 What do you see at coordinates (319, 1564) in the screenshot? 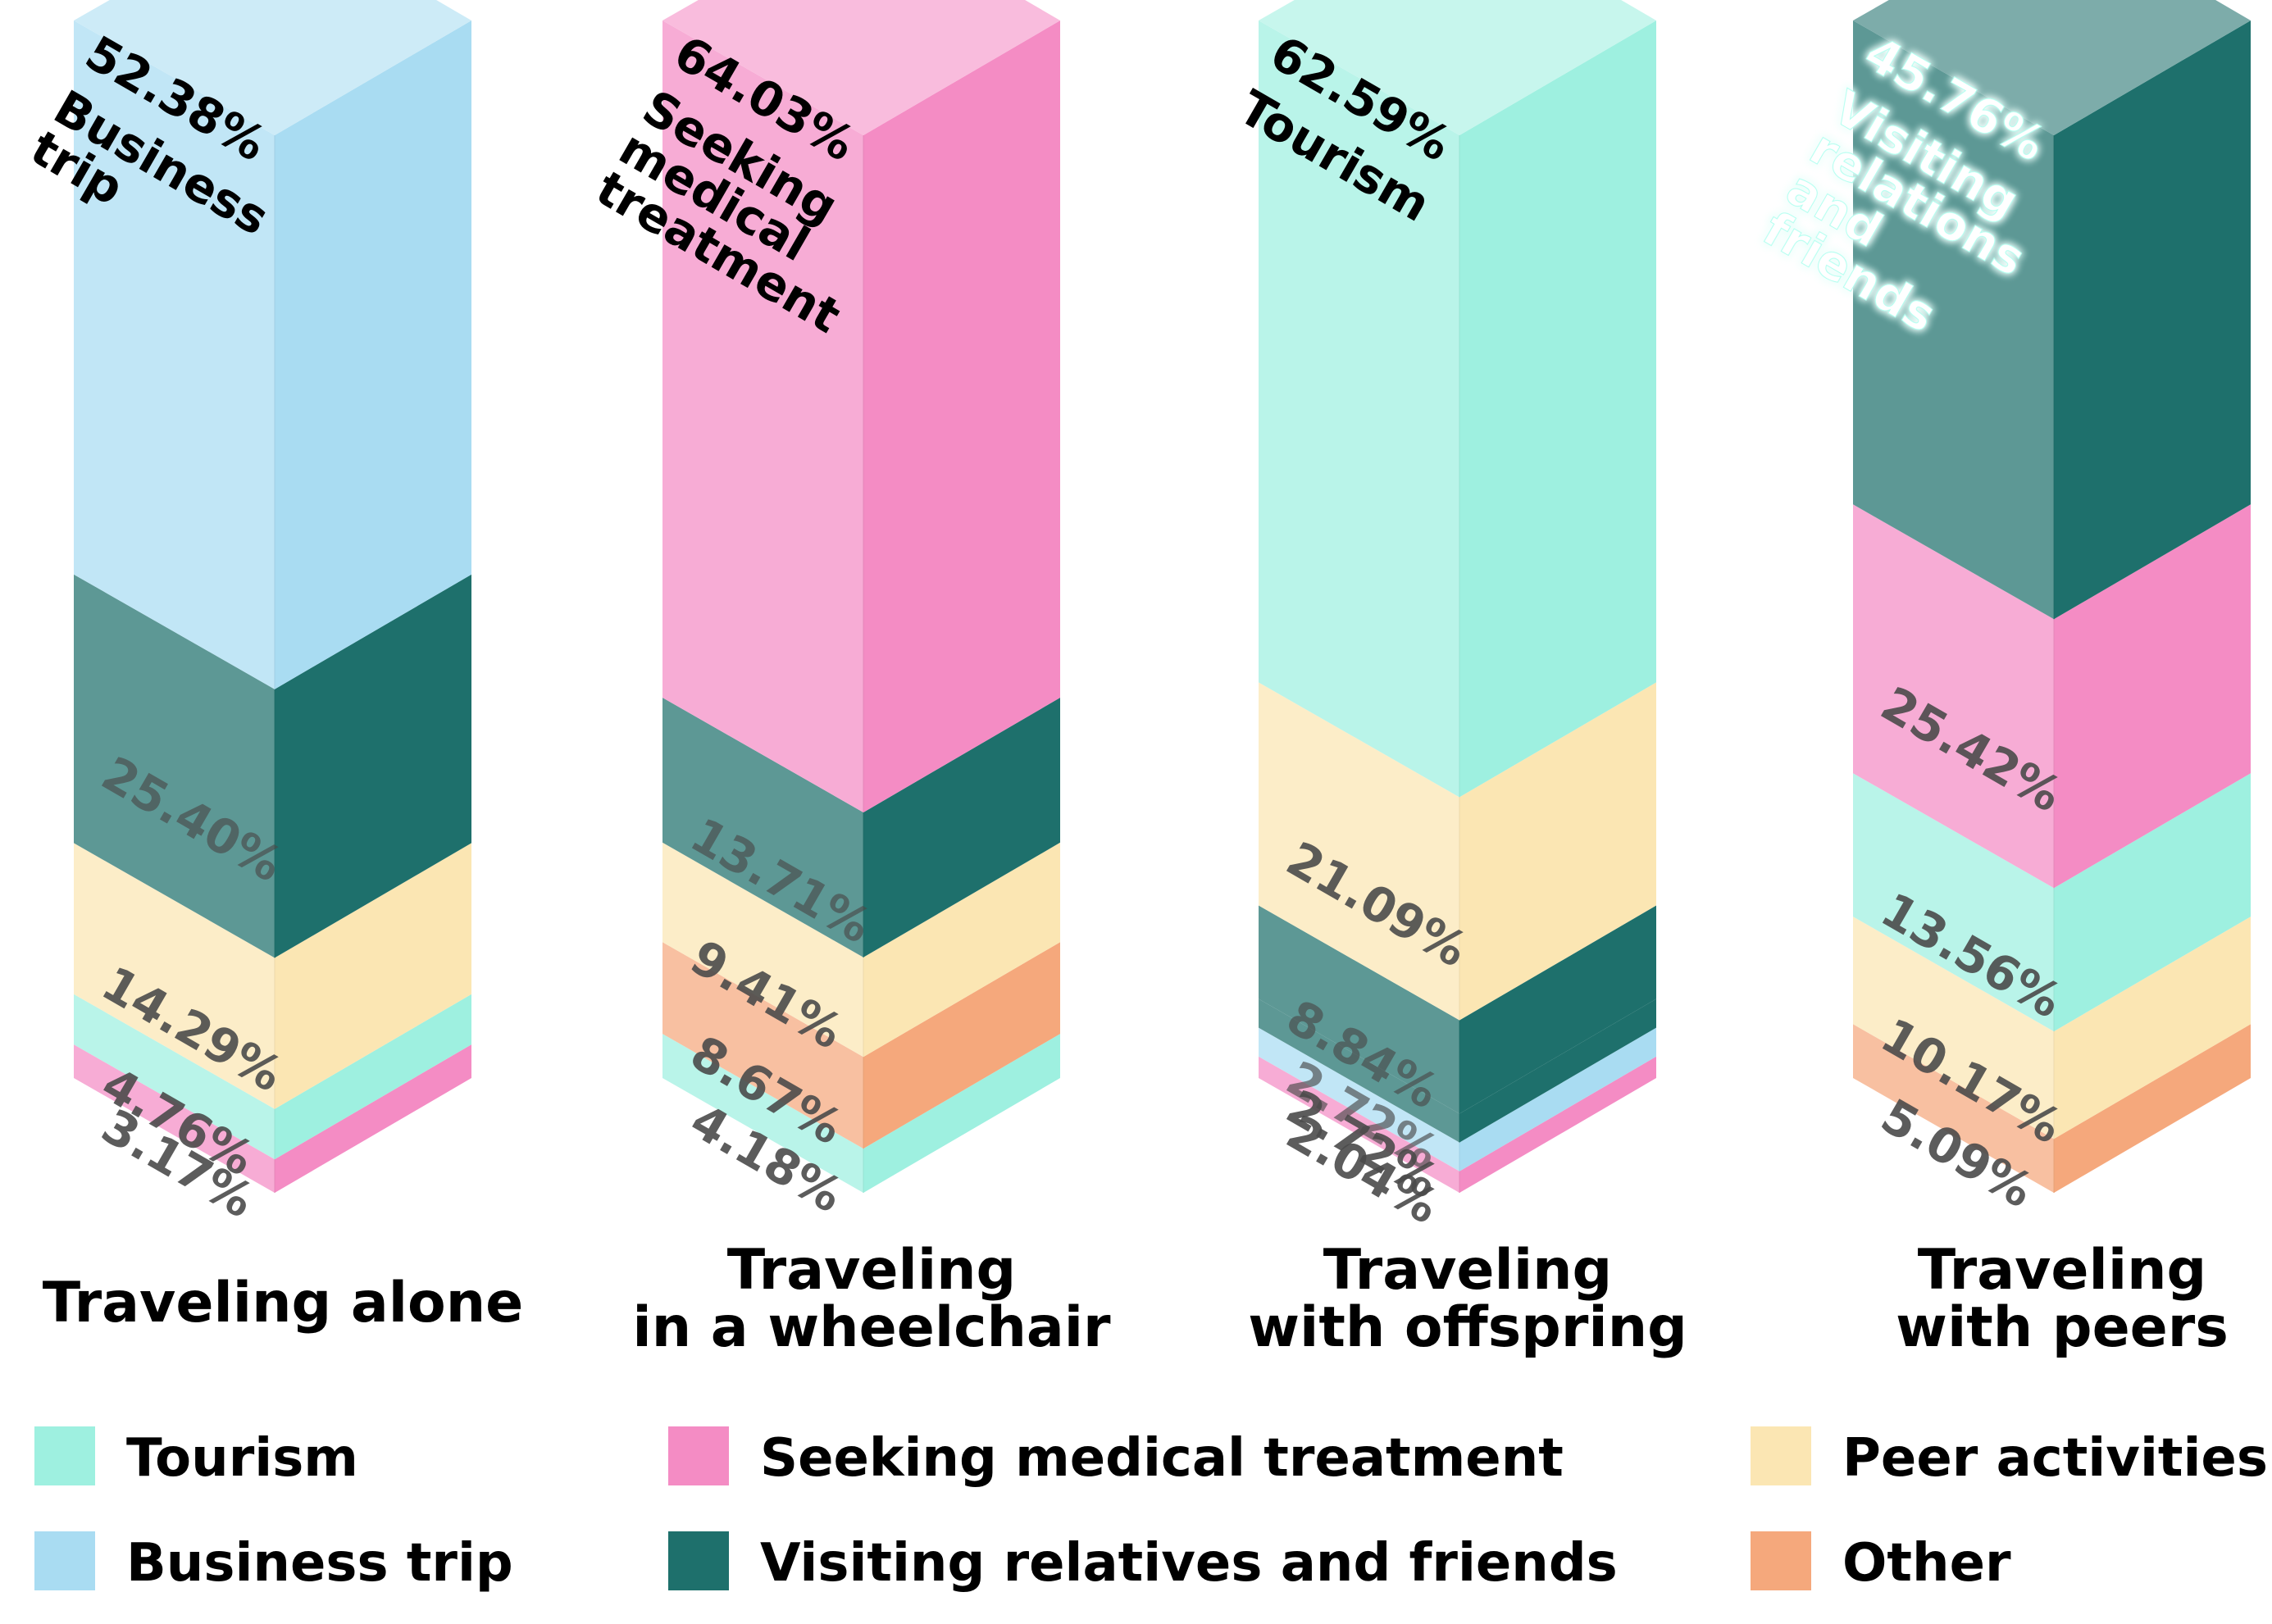
I see `legend-label: Business trip` at bounding box center [319, 1564].